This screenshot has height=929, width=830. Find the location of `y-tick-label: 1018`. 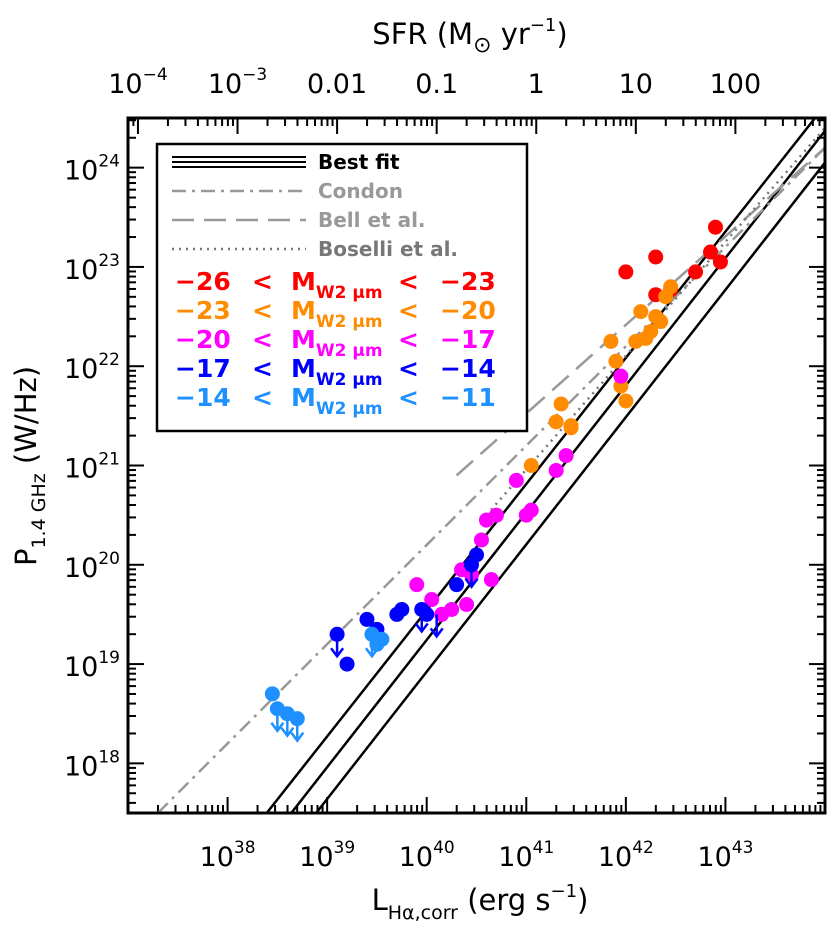

y-tick-label: 1018 is located at coordinates (92, 764).